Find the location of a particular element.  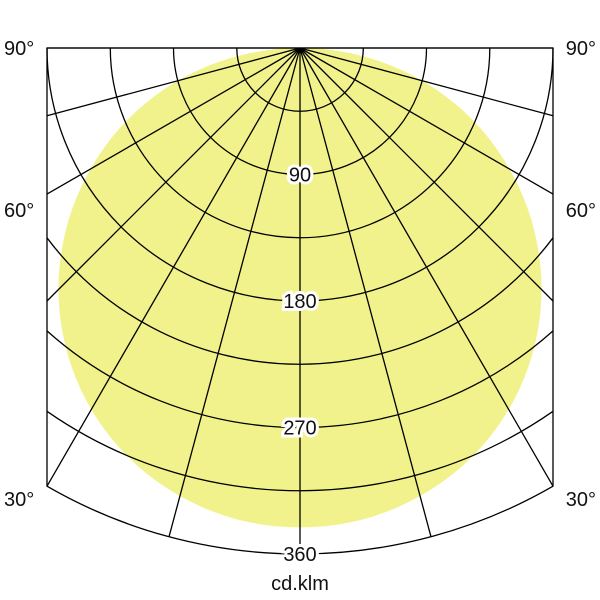

radial-tick-label: 270 is located at coordinates (299, 429).